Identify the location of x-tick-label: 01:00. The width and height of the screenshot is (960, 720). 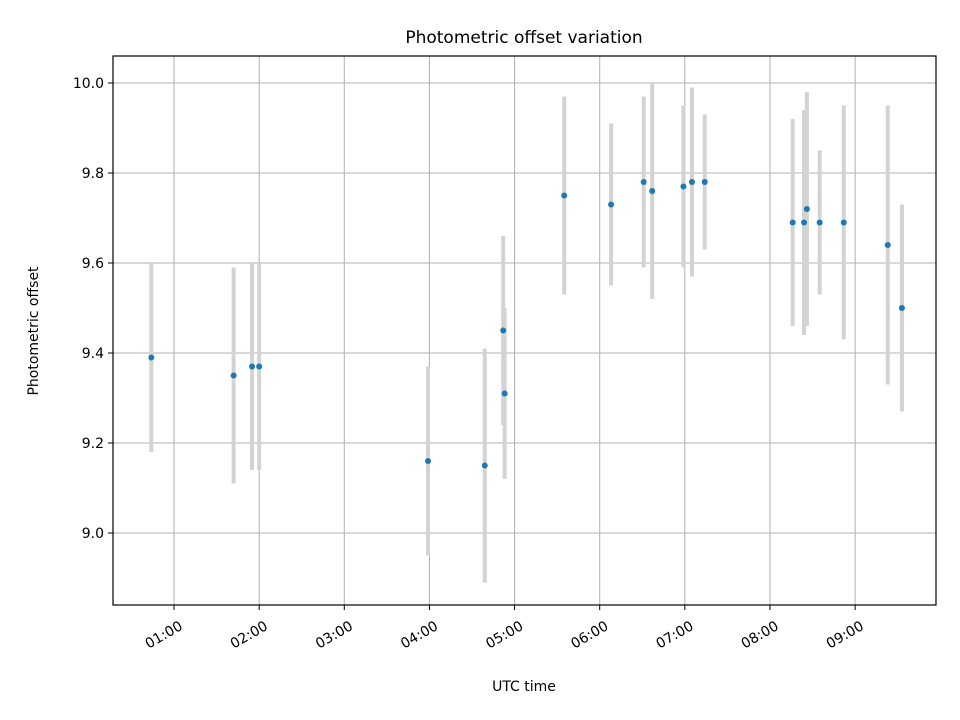
(164, 635).